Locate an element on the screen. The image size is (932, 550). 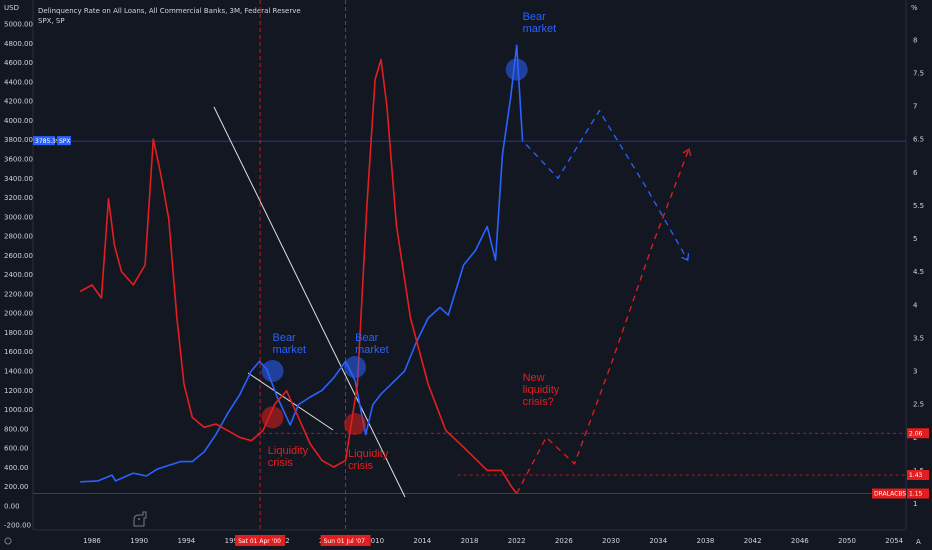
right-tick-label: 6 is located at coordinates (915, 173).